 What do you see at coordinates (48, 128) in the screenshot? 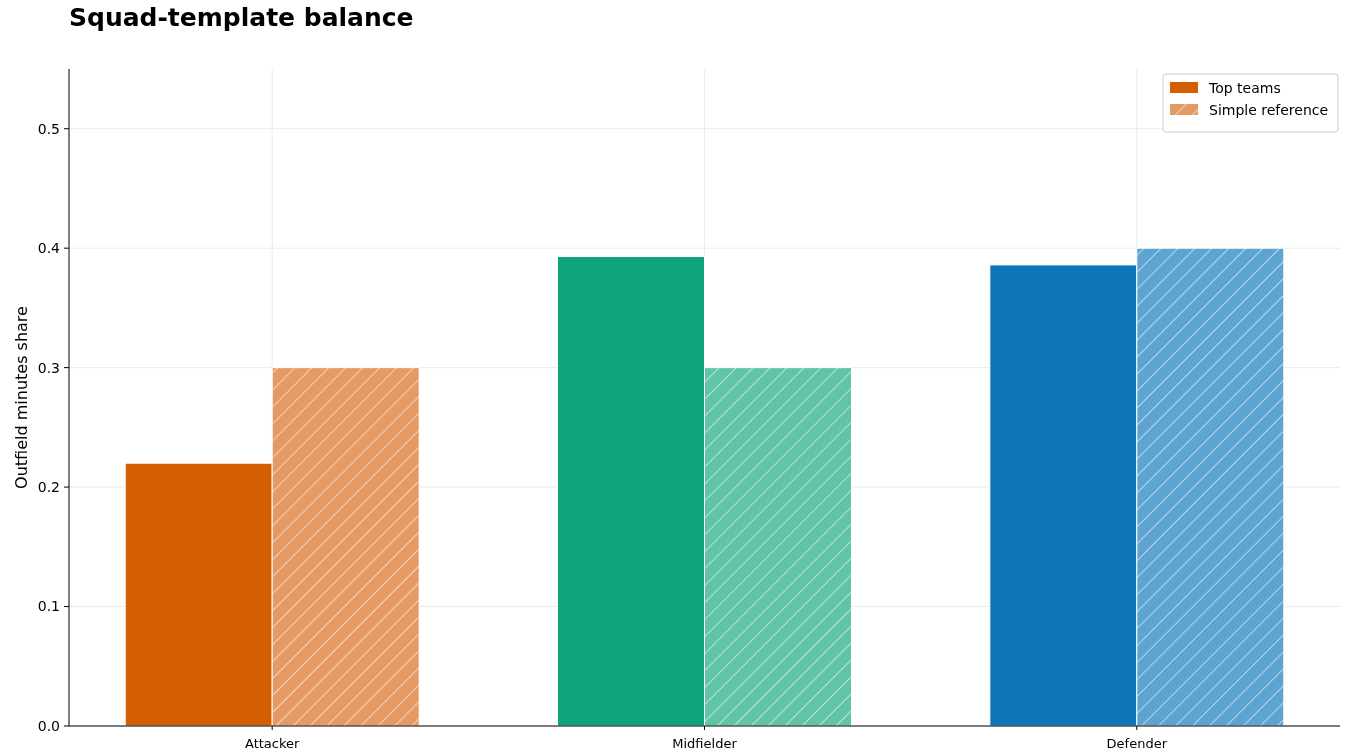
I see `y-tick-label: 0.5` at bounding box center [48, 128].